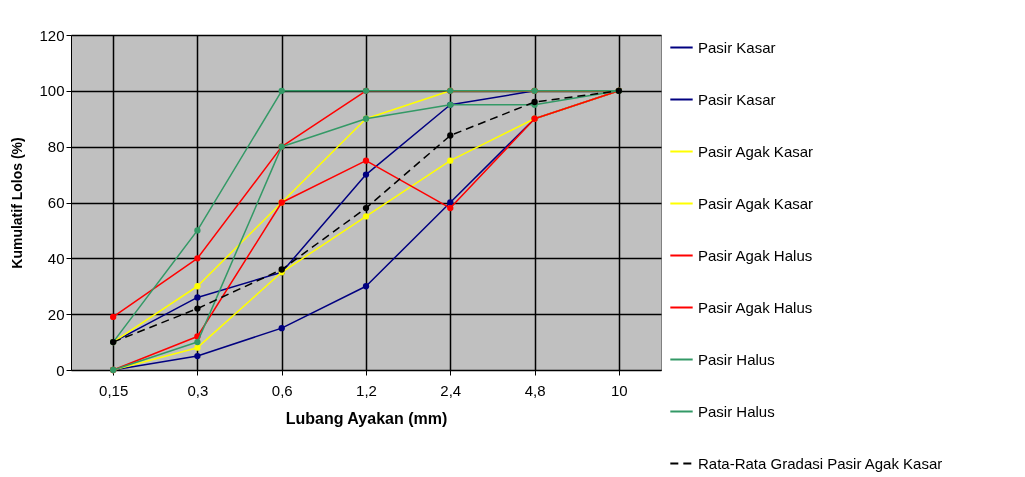 The width and height of the screenshot is (1025, 477). What do you see at coordinates (56, 258) in the screenshot?
I see `y-tick-label: 40` at bounding box center [56, 258].